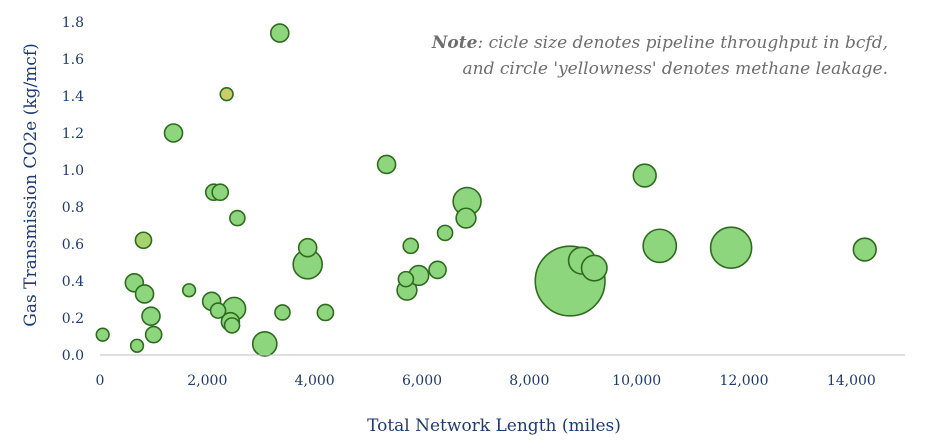 This screenshot has width=946, height=448. I want to click on y-tick-label: 1.2, so click(73, 134).